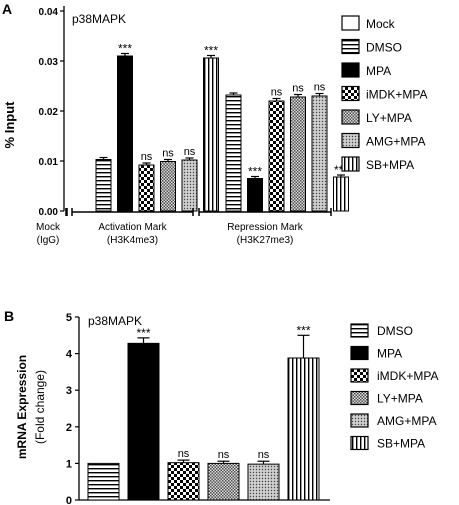 The height and width of the screenshot is (505, 459). Describe the element at coordinates (265, 240) in the screenshot. I see `group-label: (H3K27me3)` at that location.